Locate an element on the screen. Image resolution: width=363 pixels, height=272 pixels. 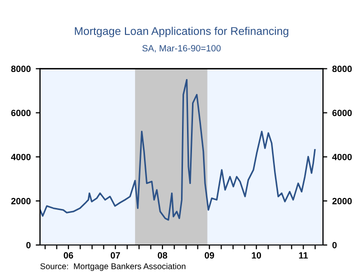
y-tick-label: 2000 is located at coordinates (21, 201).